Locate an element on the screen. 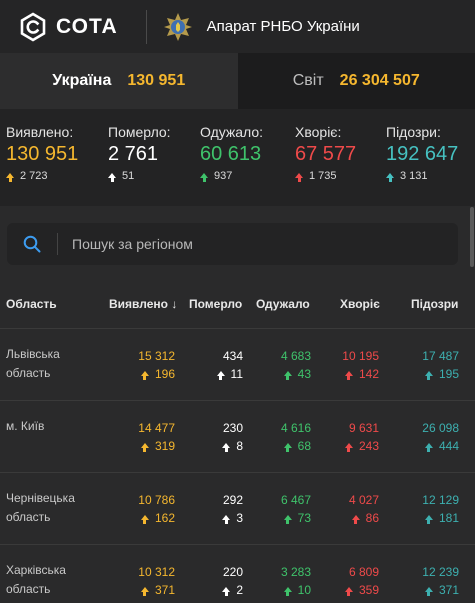 This screenshot has height=603, width=475. confirmed-value: 15 312 is located at coordinates (156, 356).